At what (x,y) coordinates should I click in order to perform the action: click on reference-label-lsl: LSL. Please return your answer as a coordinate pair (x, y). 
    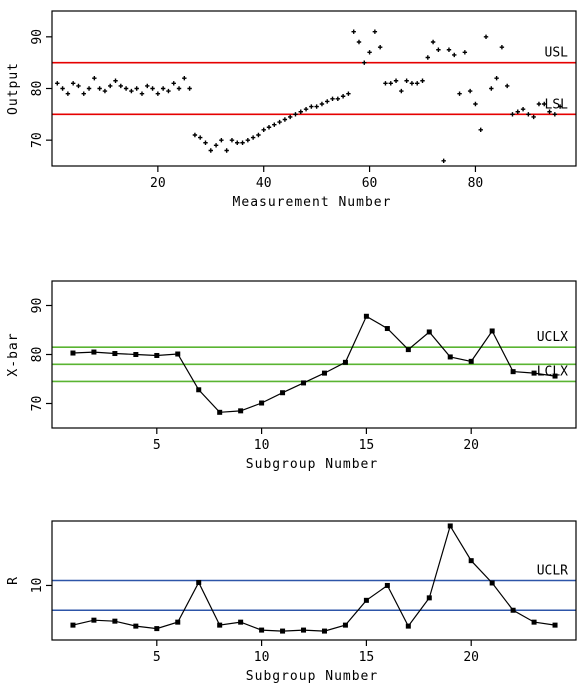
    Looking at the image, I should click on (557, 104).